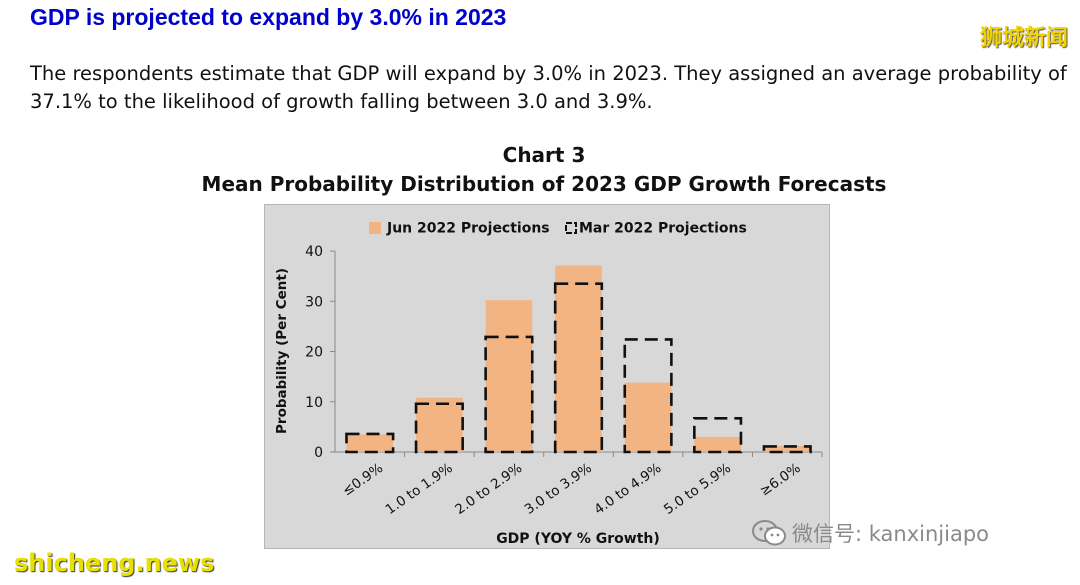 The width and height of the screenshot is (1080, 585). Describe the element at coordinates (314, 252) in the screenshot. I see `y-tick-label: 40` at that location.